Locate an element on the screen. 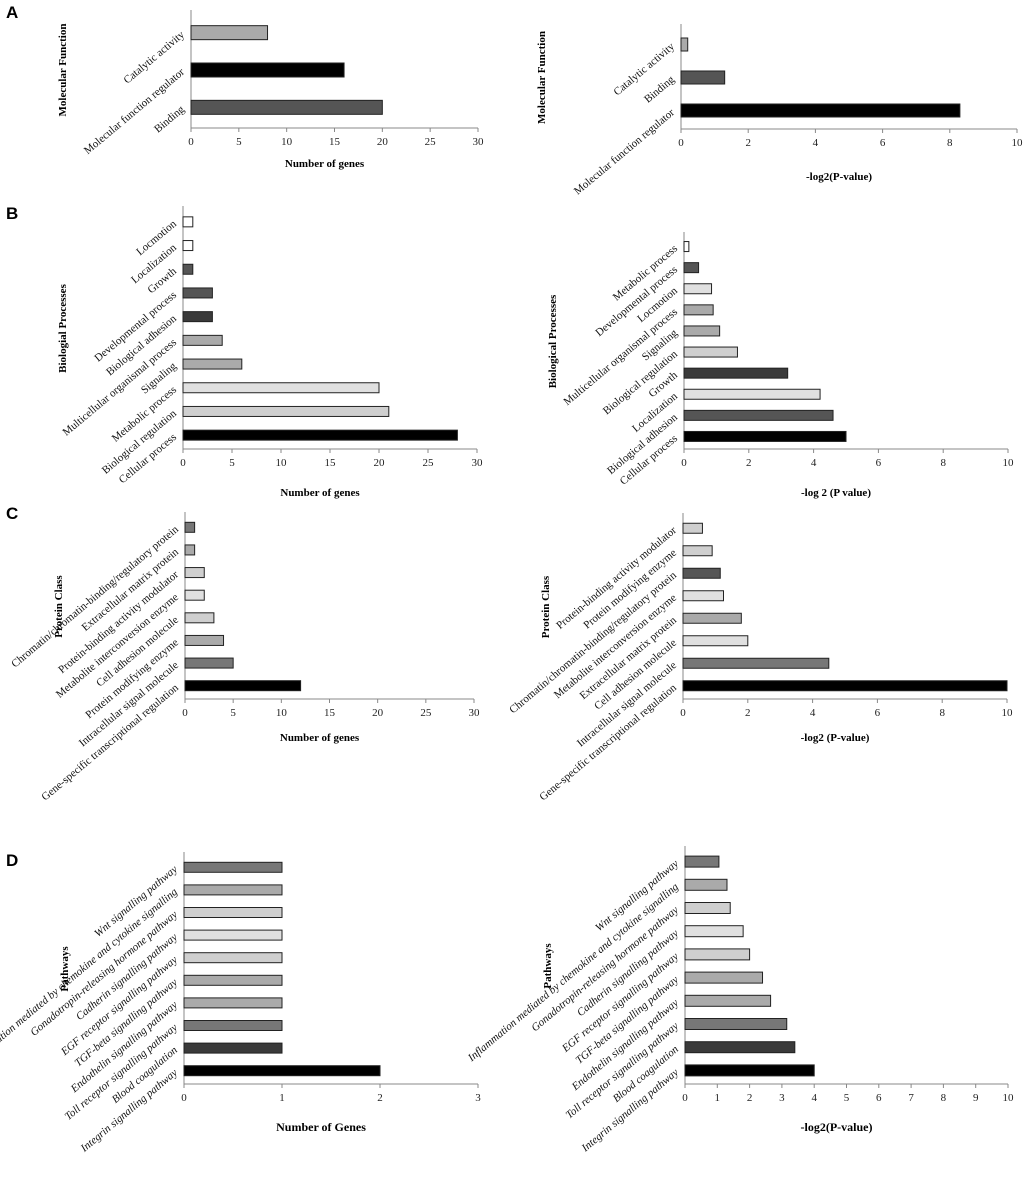 Image resolution: width=1024 pixels, height=1187 pixels. x-tick-label: 20 is located at coordinates (380, 463).